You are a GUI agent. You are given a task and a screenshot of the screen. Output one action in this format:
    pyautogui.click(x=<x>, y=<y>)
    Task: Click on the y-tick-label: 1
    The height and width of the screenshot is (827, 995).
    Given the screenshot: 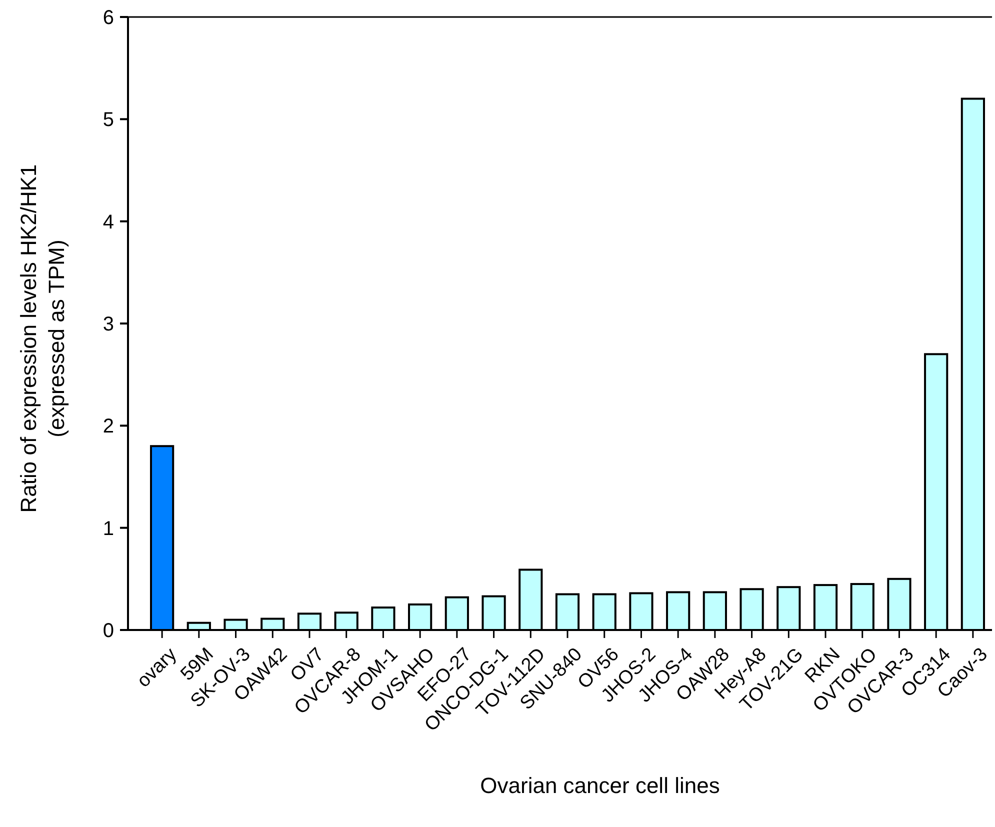 What is the action you would take?
    pyautogui.click(x=108, y=529)
    